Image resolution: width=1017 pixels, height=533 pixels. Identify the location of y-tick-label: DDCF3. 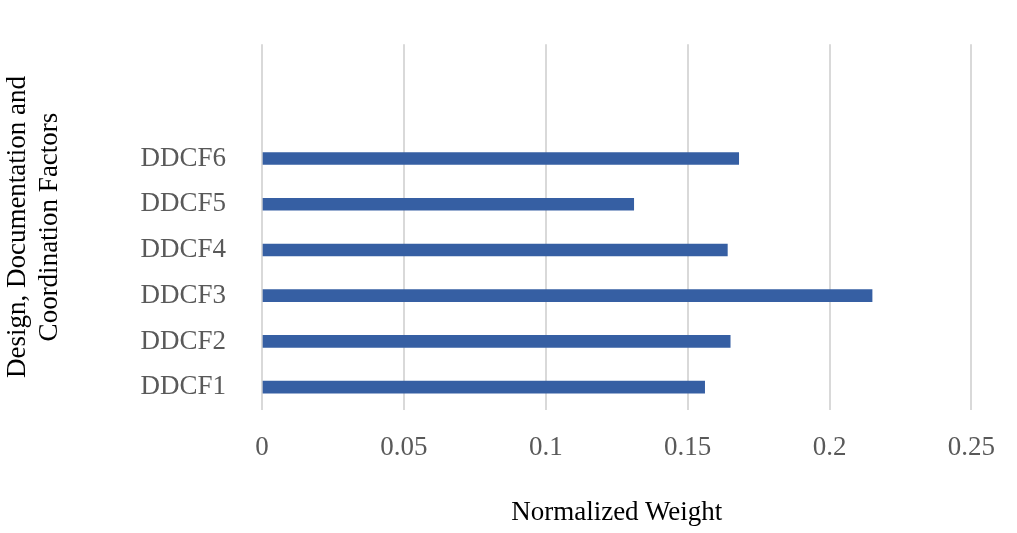
(183, 293).